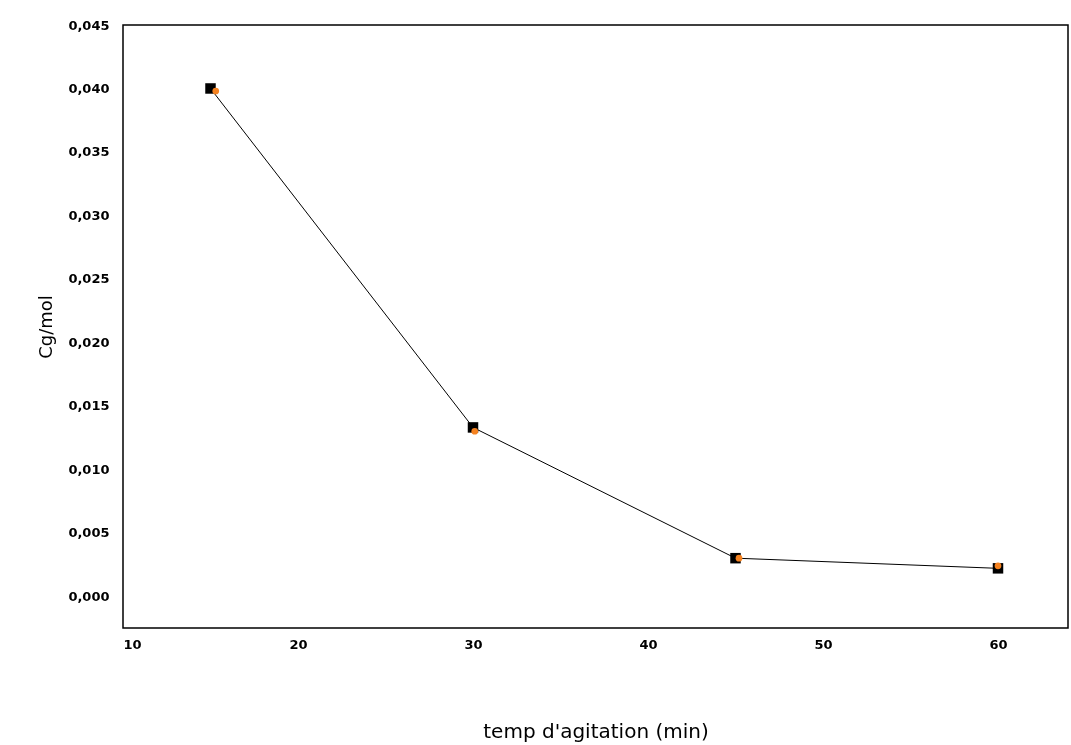  I want to click on x-tick-label: 40, so click(648, 644).